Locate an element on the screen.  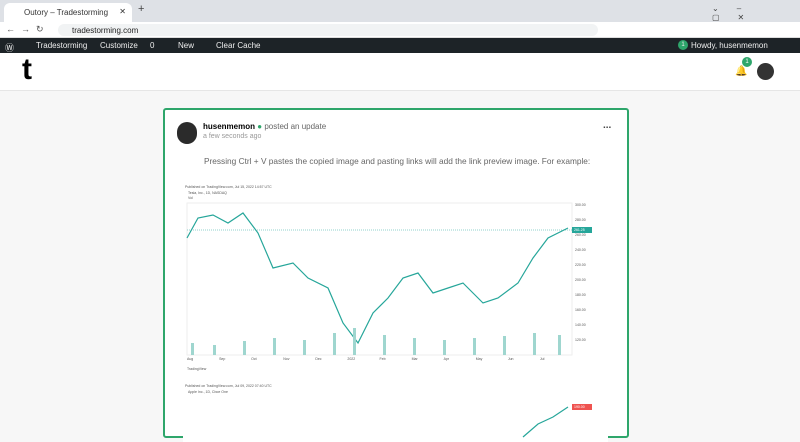
avatar is located at coordinates (765, 71).